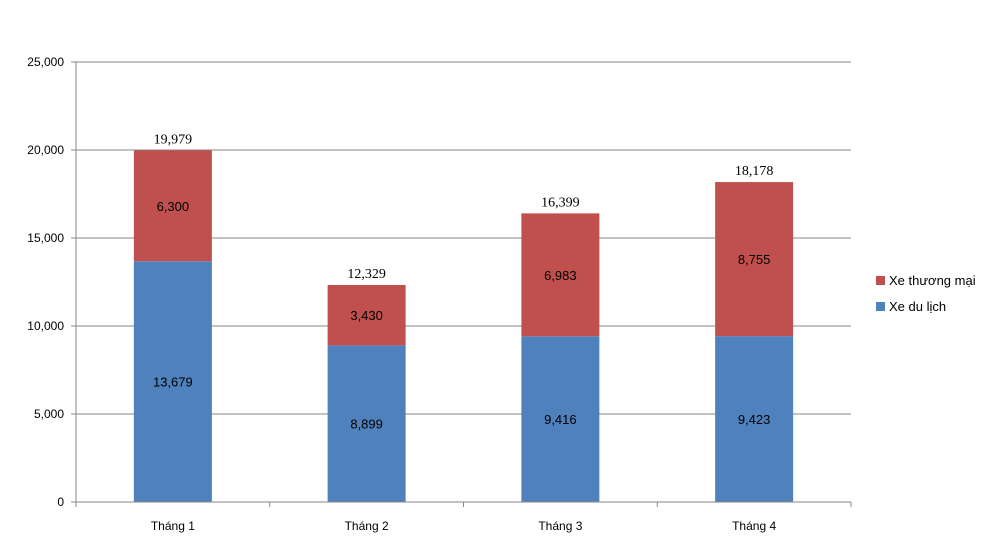 This screenshot has width=1000, height=560. What do you see at coordinates (60, 502) in the screenshot?
I see `y-tick-label: 0` at bounding box center [60, 502].